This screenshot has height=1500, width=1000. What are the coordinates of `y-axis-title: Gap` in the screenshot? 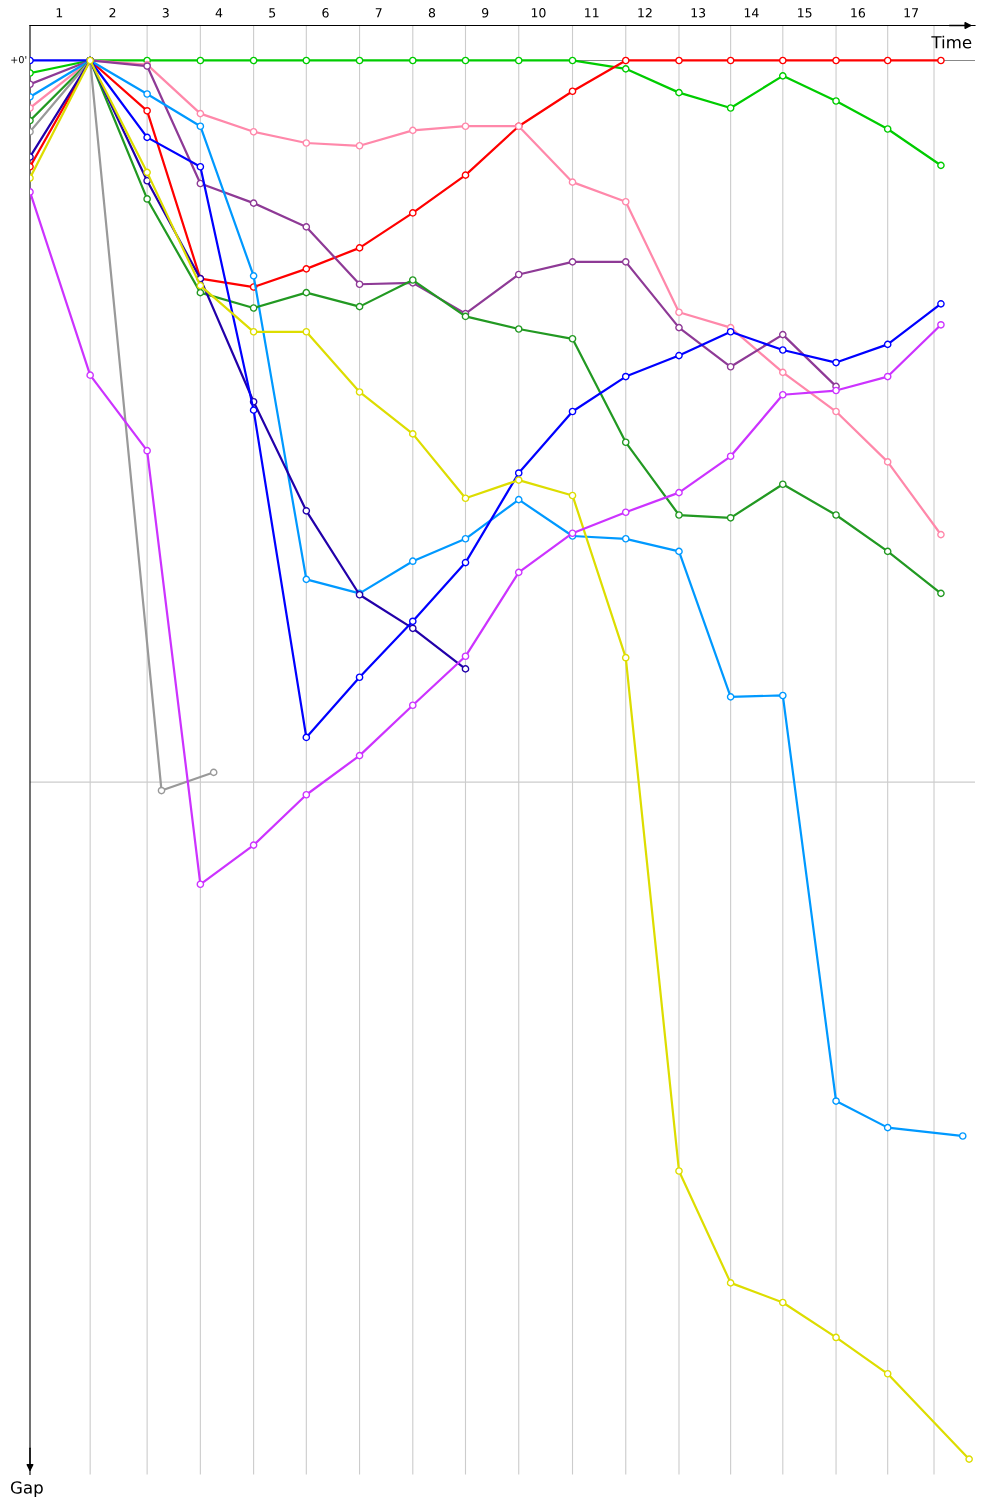 It's located at (26, 1489).